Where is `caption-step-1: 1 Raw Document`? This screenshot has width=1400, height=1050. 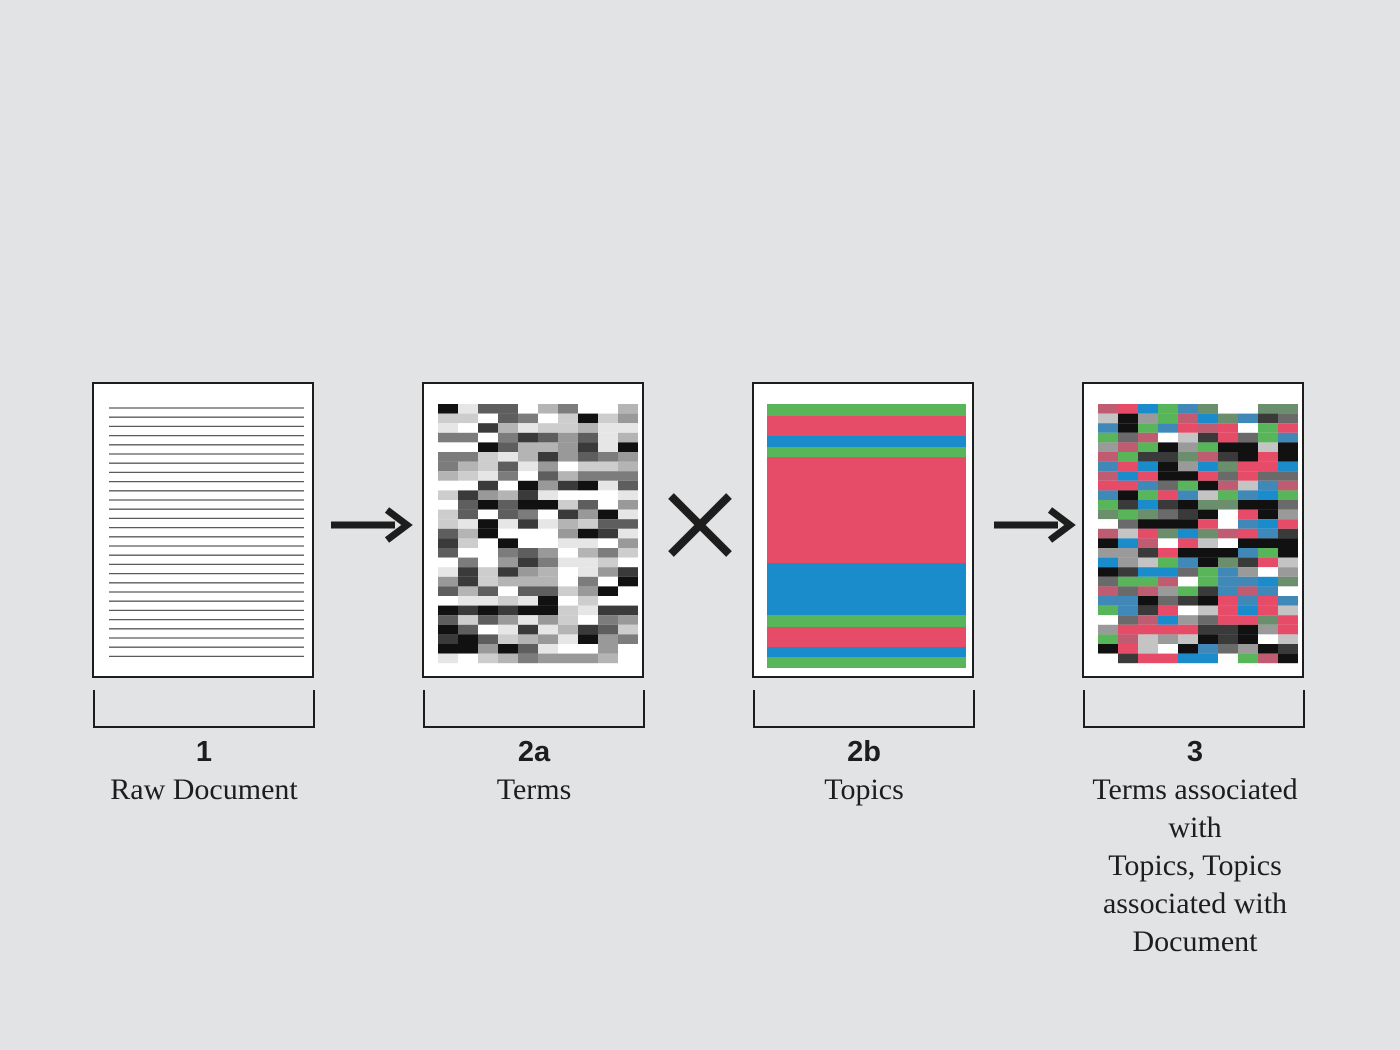
caption-step-1: 1 Raw Document is located at coordinates (204, 771).